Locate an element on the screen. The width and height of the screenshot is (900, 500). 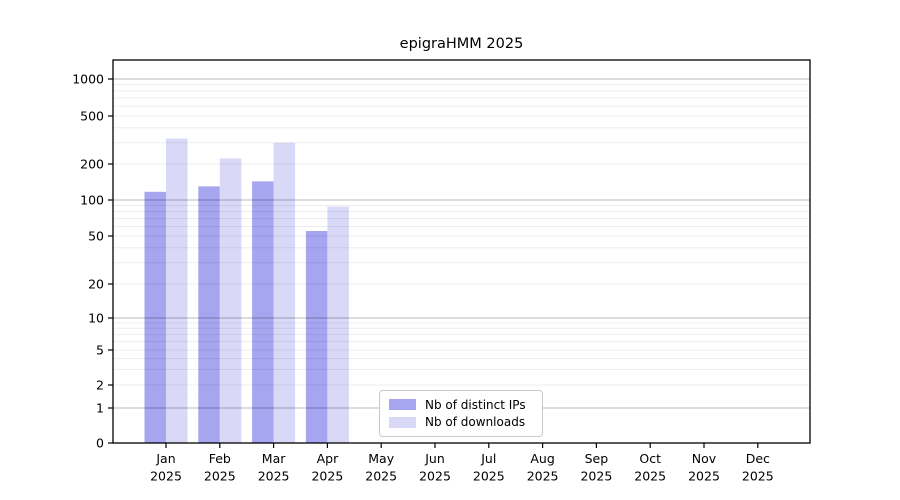
x-tick-label: Dec 2025 is located at coordinates (758, 467).